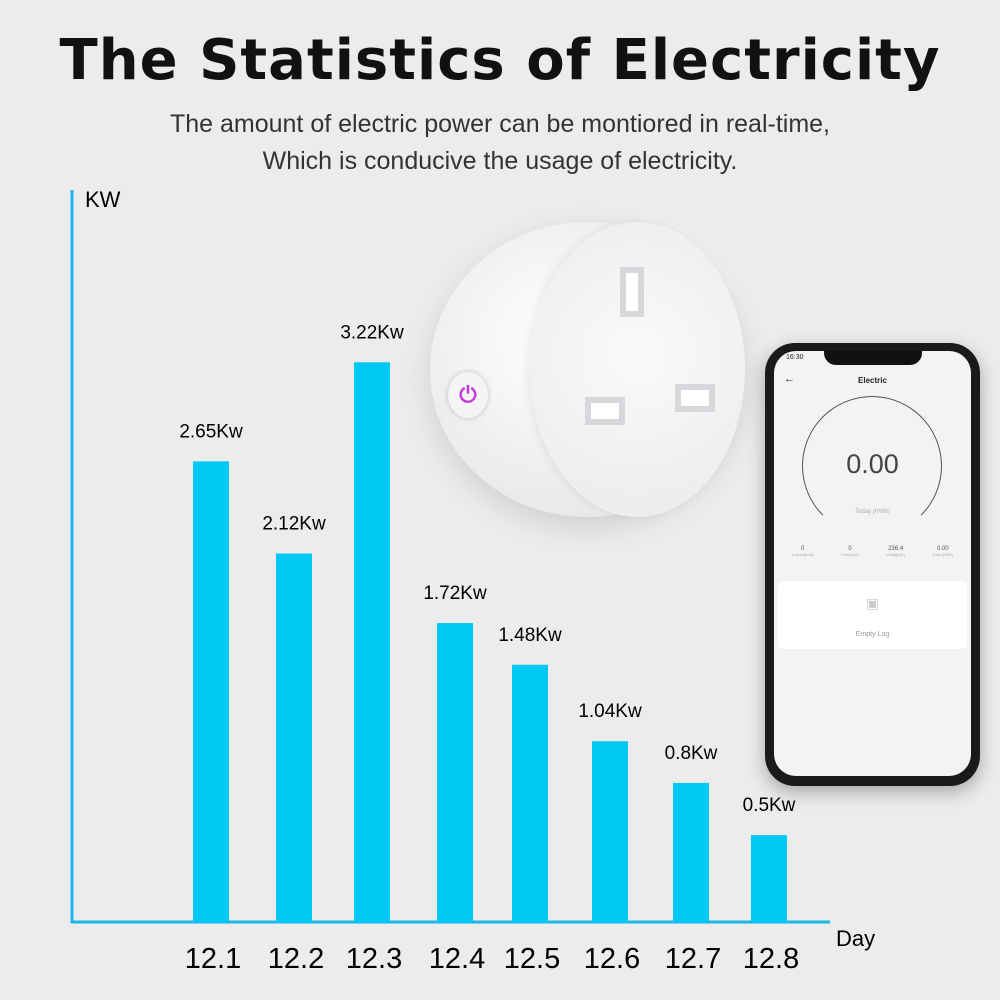  I want to click on bar-12.3, so click(372, 642).